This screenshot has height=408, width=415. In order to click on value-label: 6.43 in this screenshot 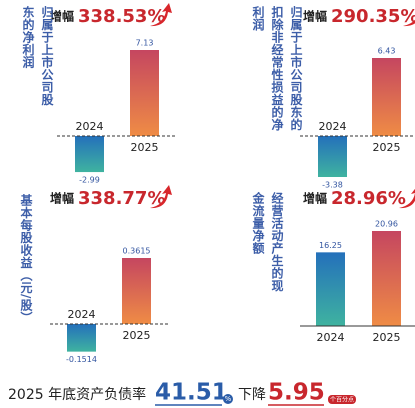, I will do `click(387, 51)`.